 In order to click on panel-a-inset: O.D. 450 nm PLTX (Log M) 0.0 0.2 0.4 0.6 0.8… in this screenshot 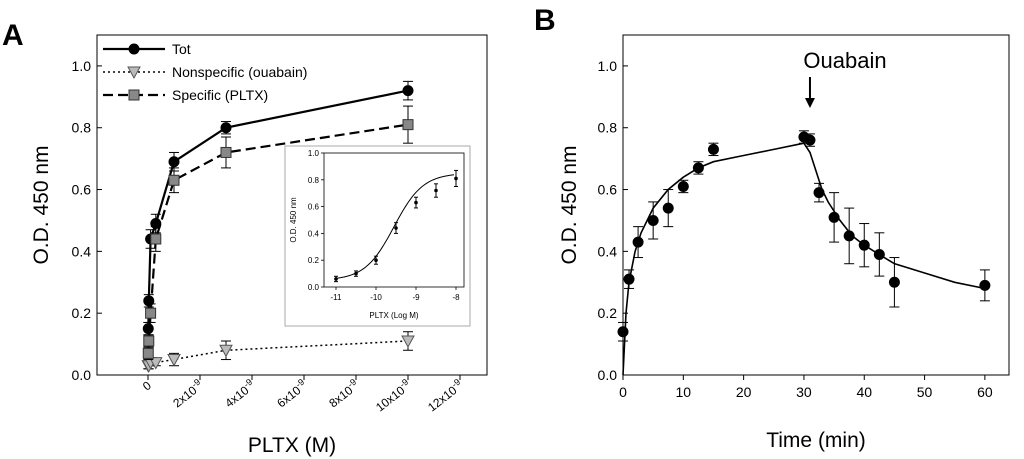, I will do `click(377, 236)`.